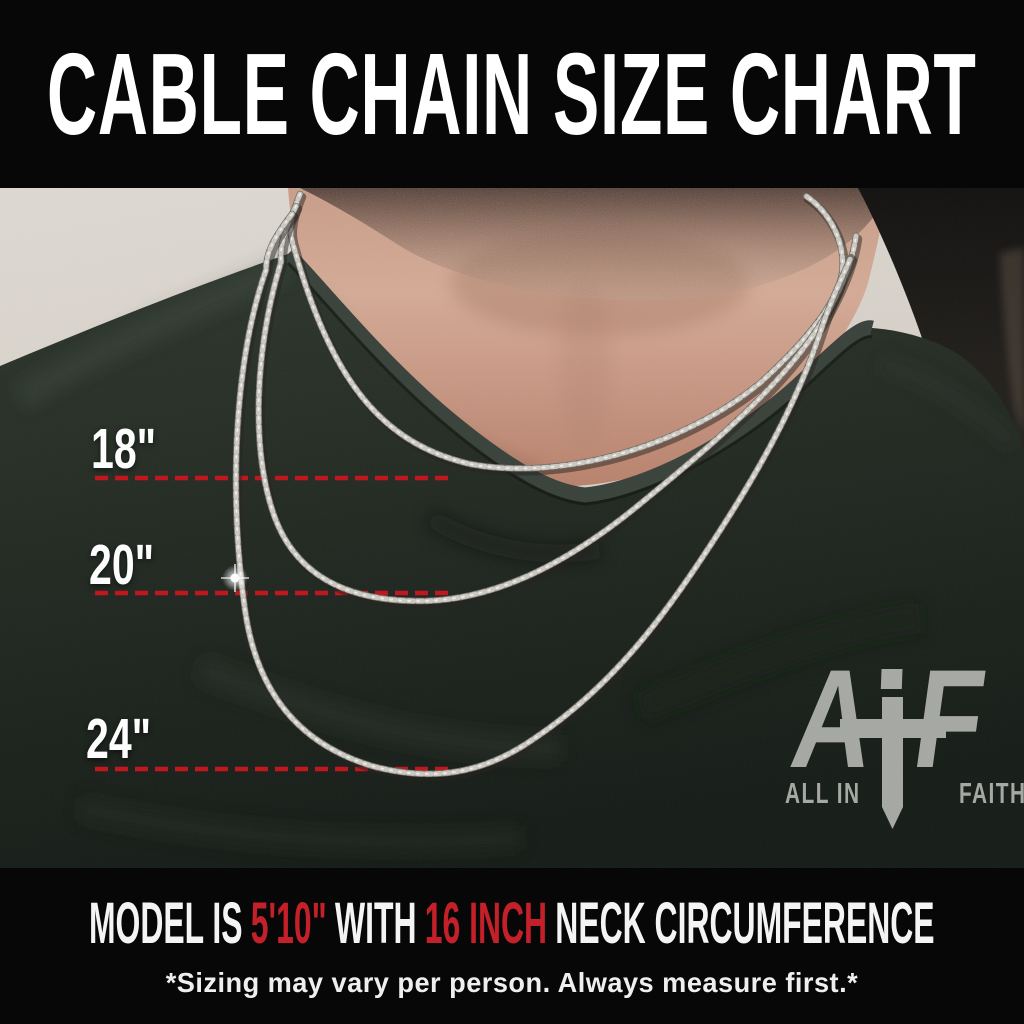 This screenshot has height=1024, width=1024. I want to click on size-marker-24: 24", so click(119, 739).